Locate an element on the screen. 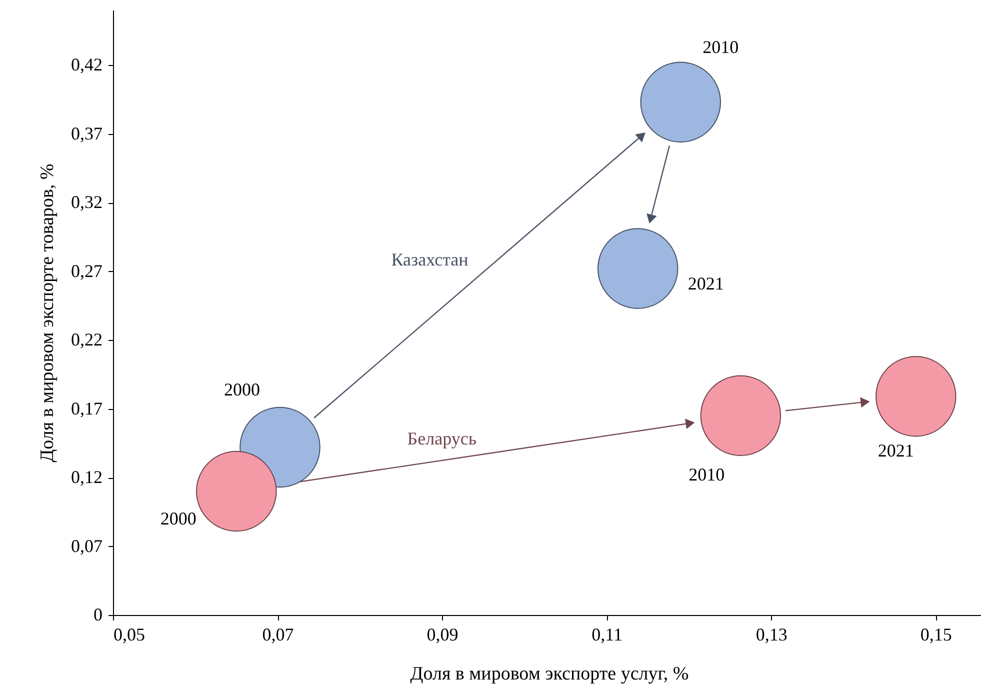  x-tick-label: 0,09 is located at coordinates (442, 634).